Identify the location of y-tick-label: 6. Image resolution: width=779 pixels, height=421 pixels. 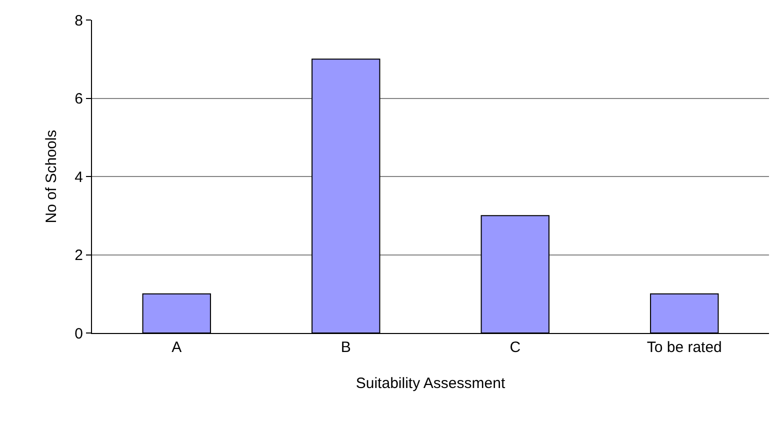
(78, 99).